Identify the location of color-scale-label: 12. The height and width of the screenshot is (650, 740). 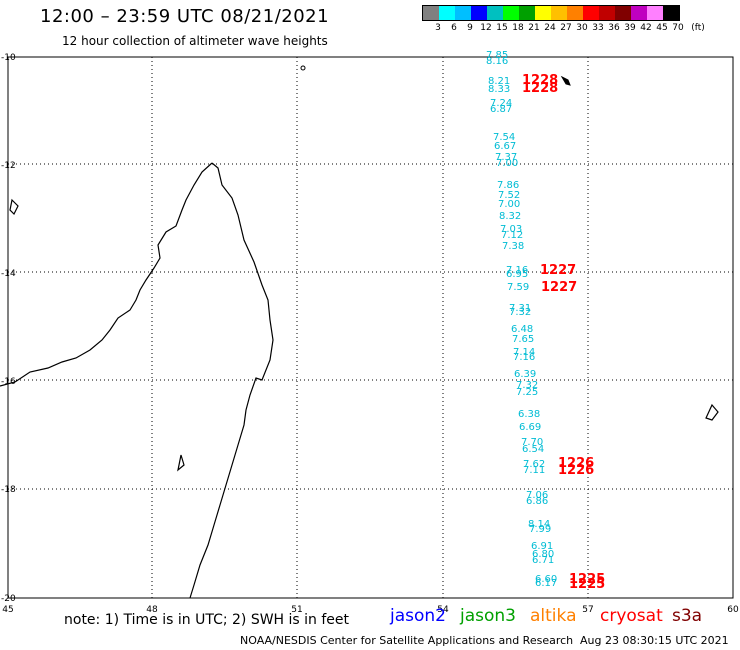
(486, 28).